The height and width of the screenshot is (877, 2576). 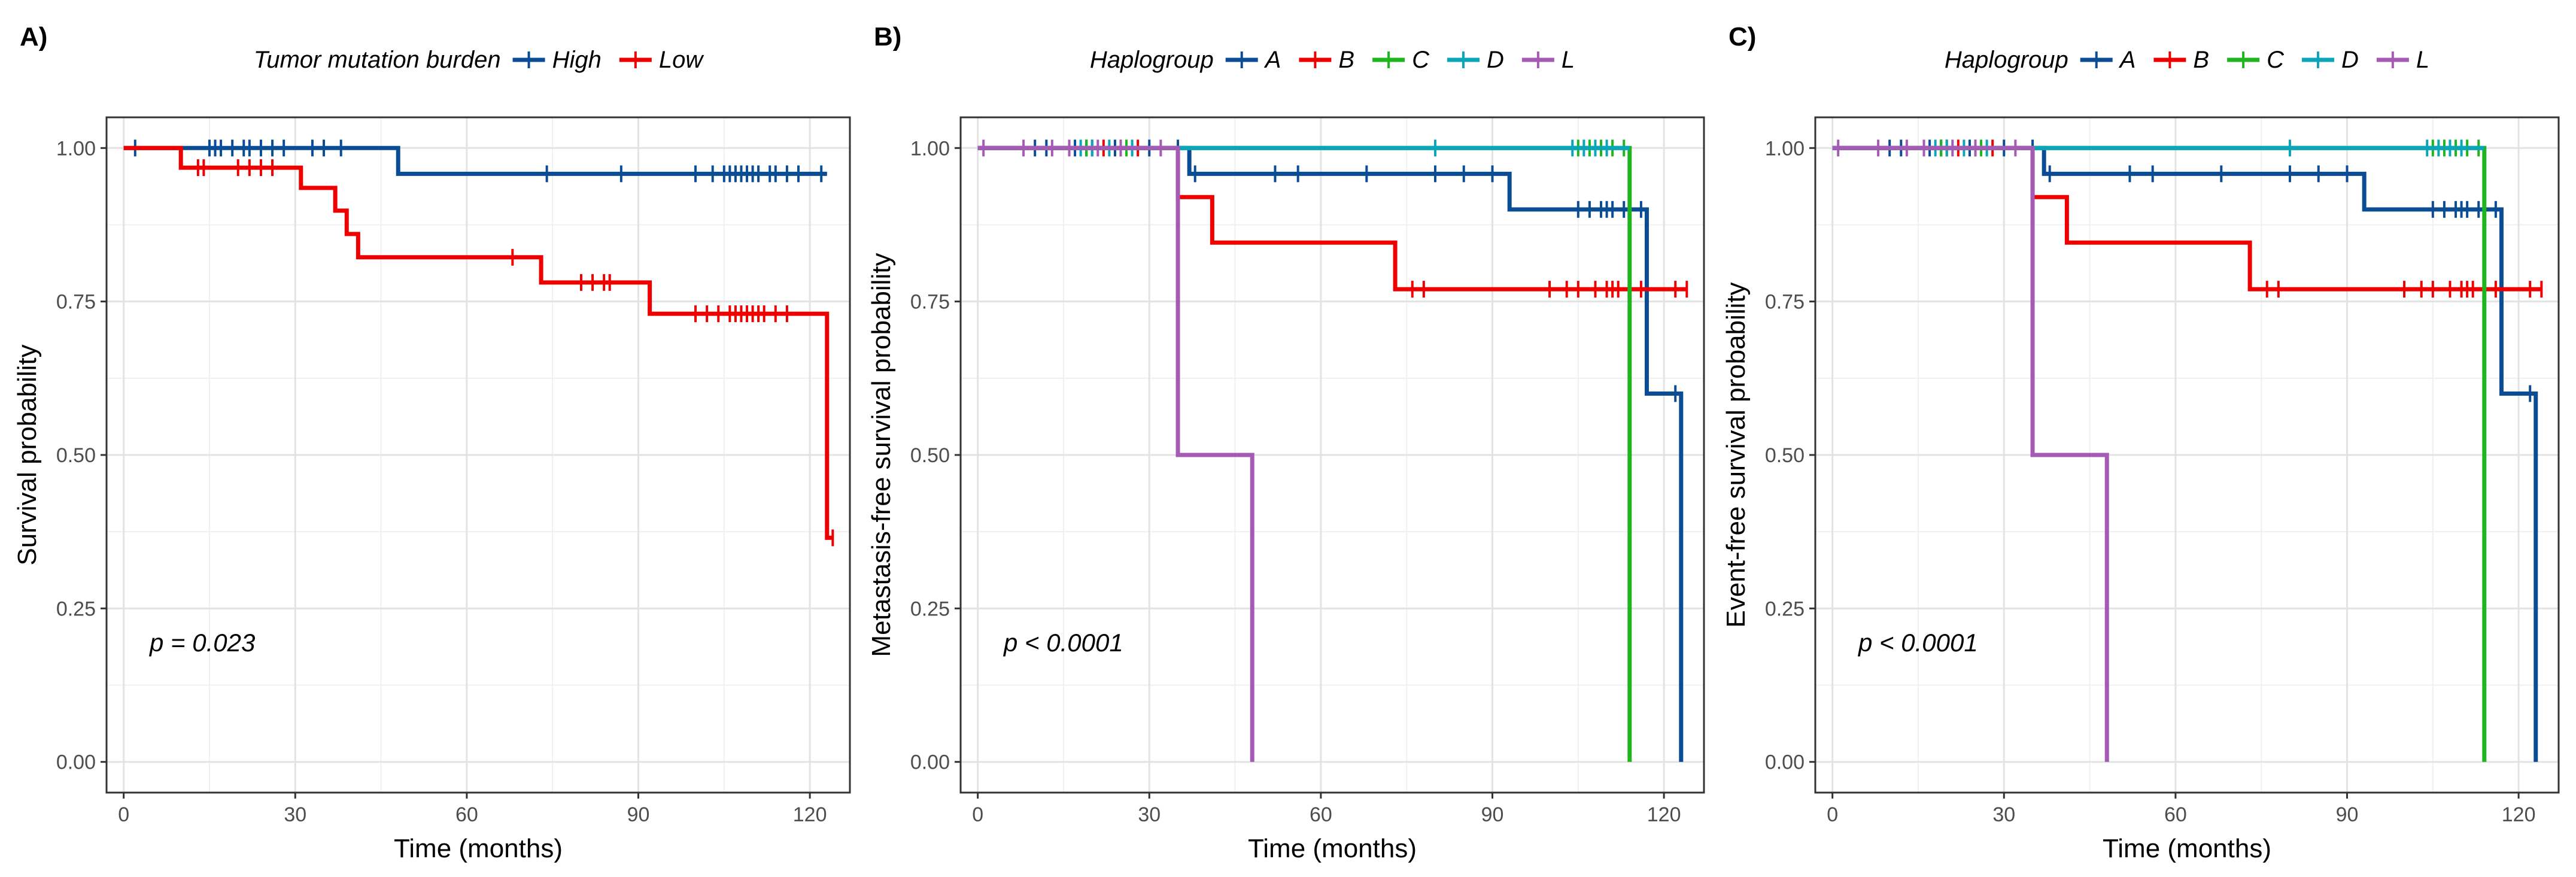 What do you see at coordinates (201, 643) in the screenshot?
I see `p-value: p = 0.023` at bounding box center [201, 643].